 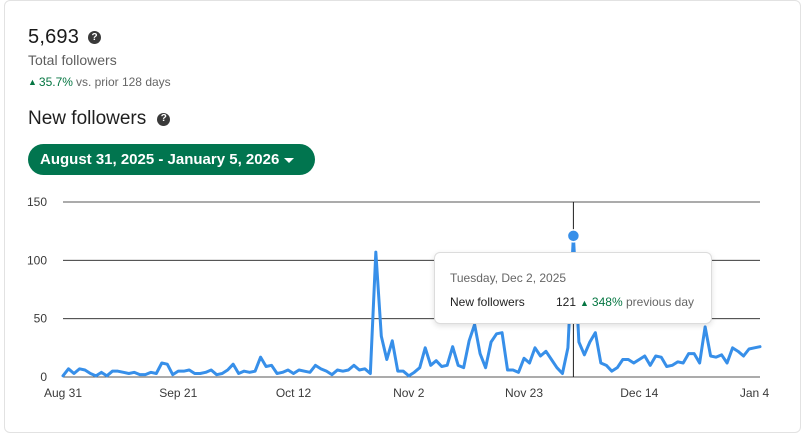 I want to click on total-followers-label: Total followers, so click(x=72, y=60).